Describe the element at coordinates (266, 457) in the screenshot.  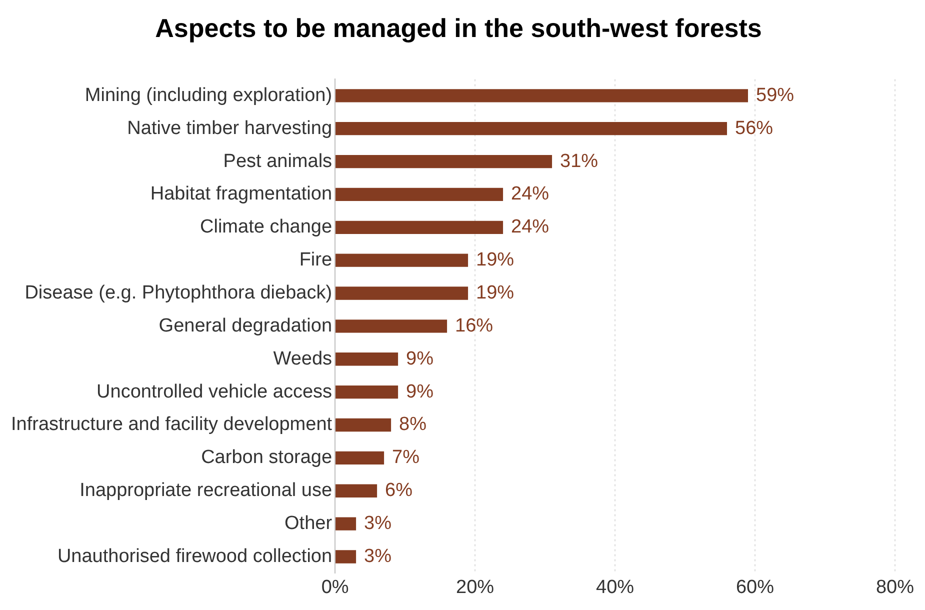
I see `y-tick-label: Carbon storage` at that location.